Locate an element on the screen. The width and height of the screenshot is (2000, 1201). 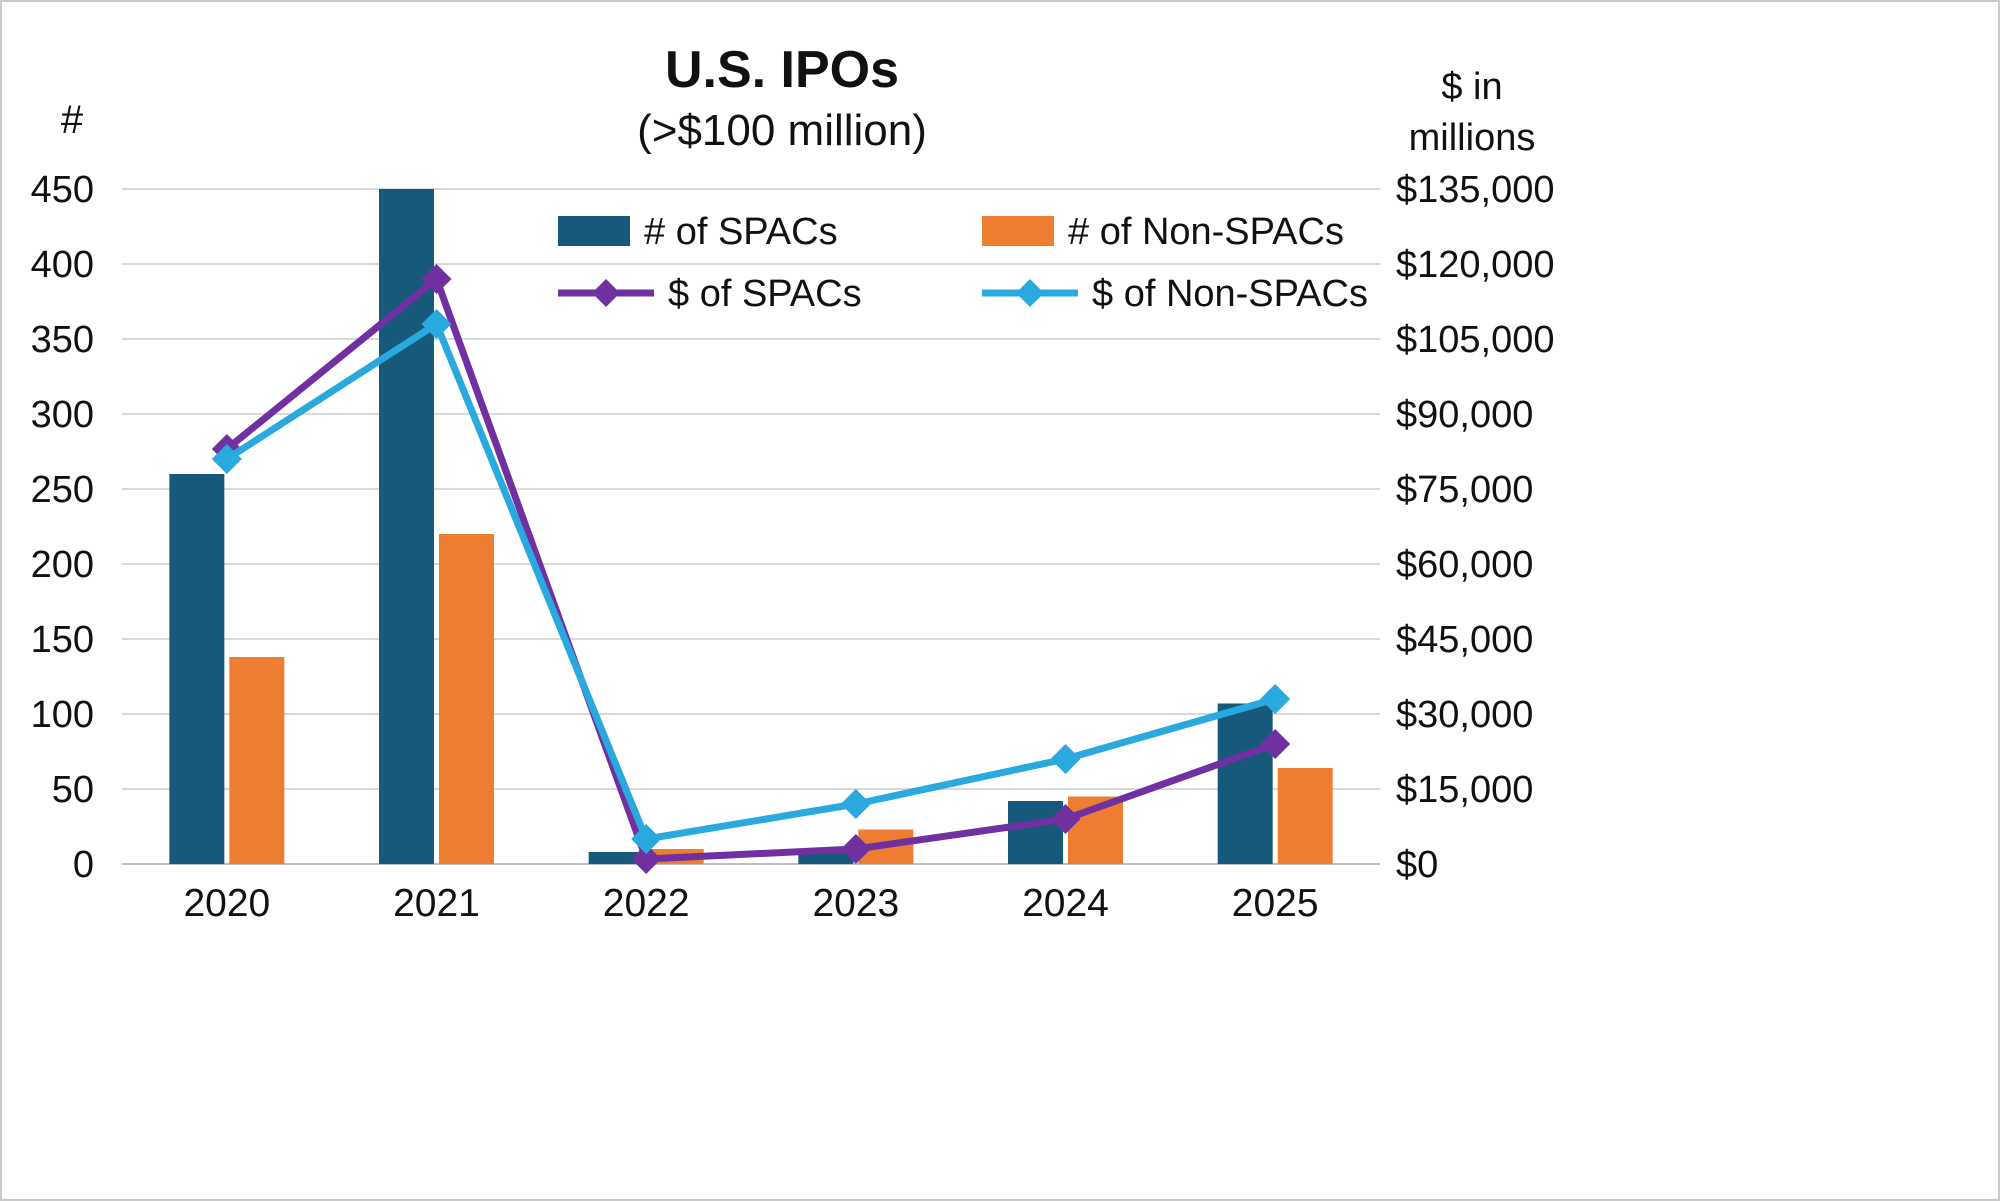
left-axis-tick-label: 250 is located at coordinates (62, 490).